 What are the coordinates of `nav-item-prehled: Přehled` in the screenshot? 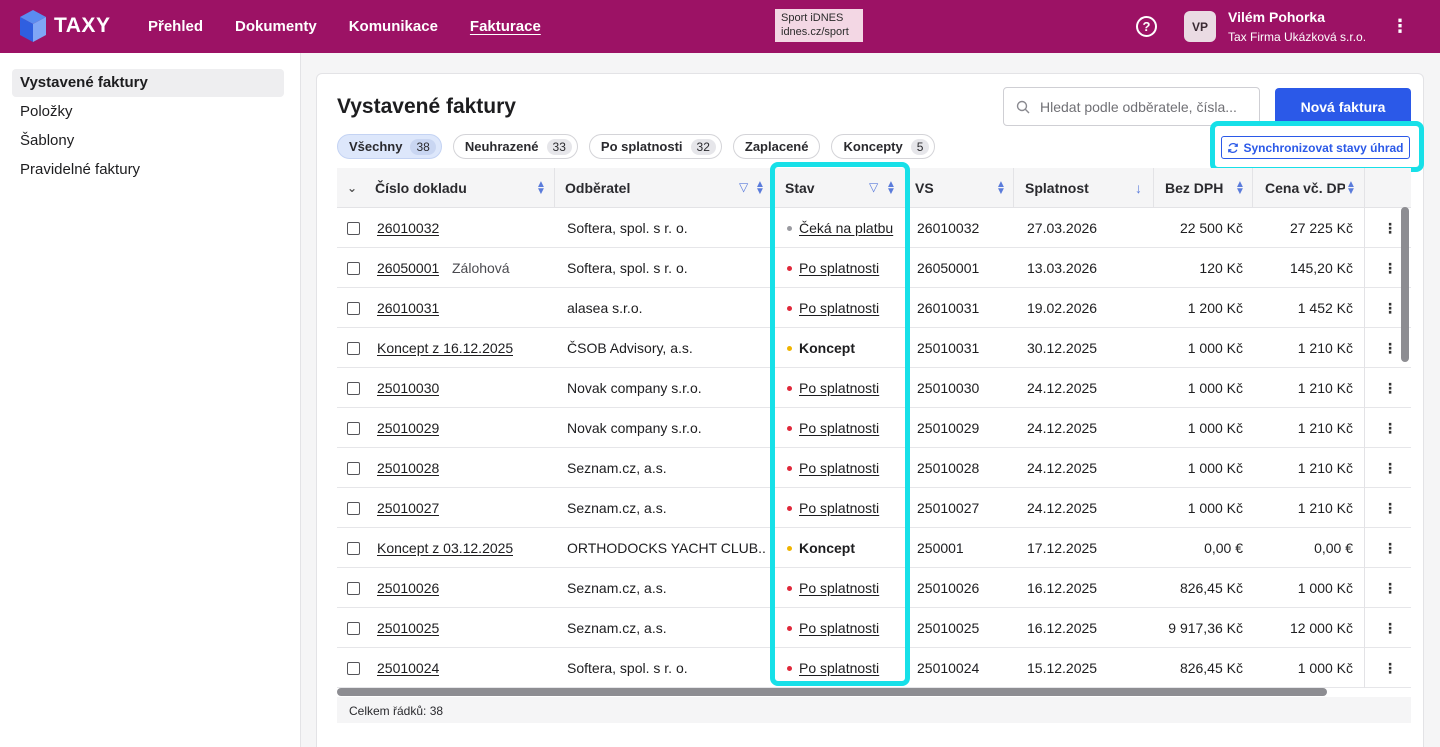 It's located at (176, 26).